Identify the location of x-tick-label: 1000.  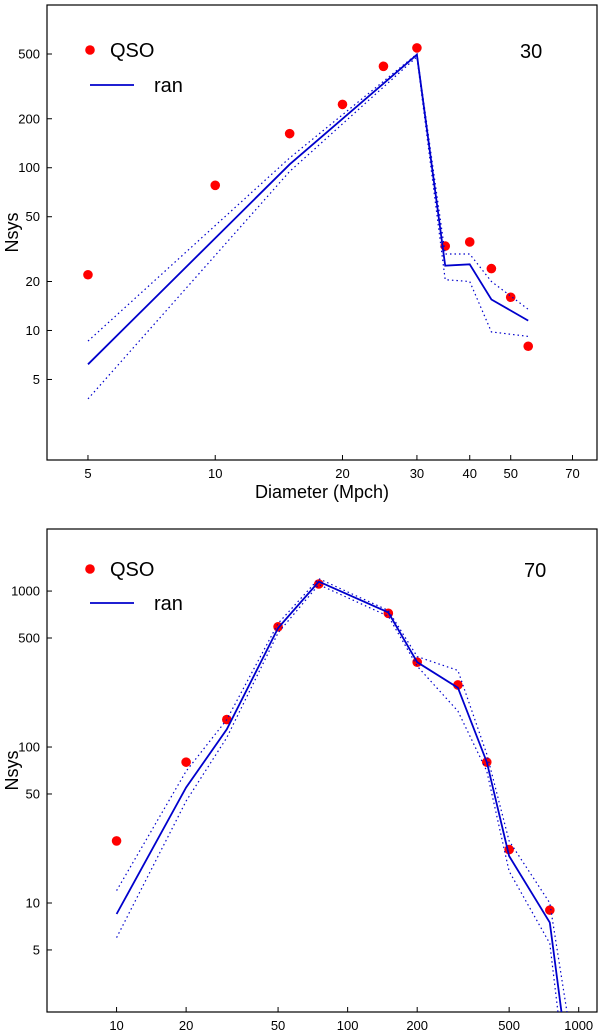
(578, 1025).